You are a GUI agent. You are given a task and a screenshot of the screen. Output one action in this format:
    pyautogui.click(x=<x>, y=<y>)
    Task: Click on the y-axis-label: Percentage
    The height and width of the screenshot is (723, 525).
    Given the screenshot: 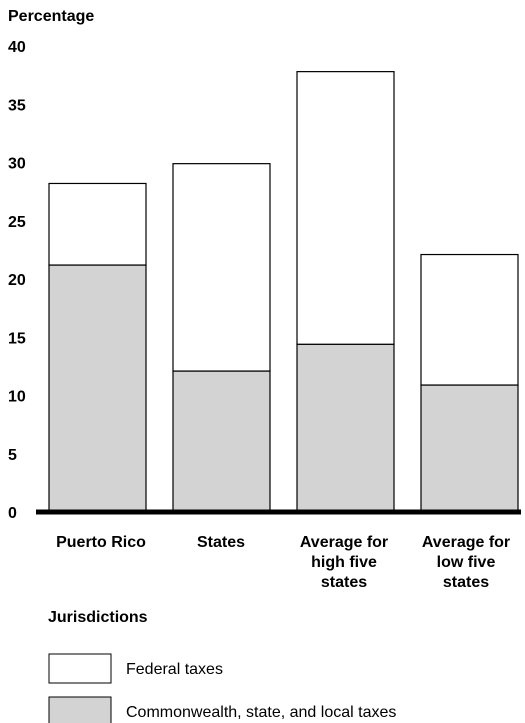 What is the action you would take?
    pyautogui.click(x=51, y=16)
    